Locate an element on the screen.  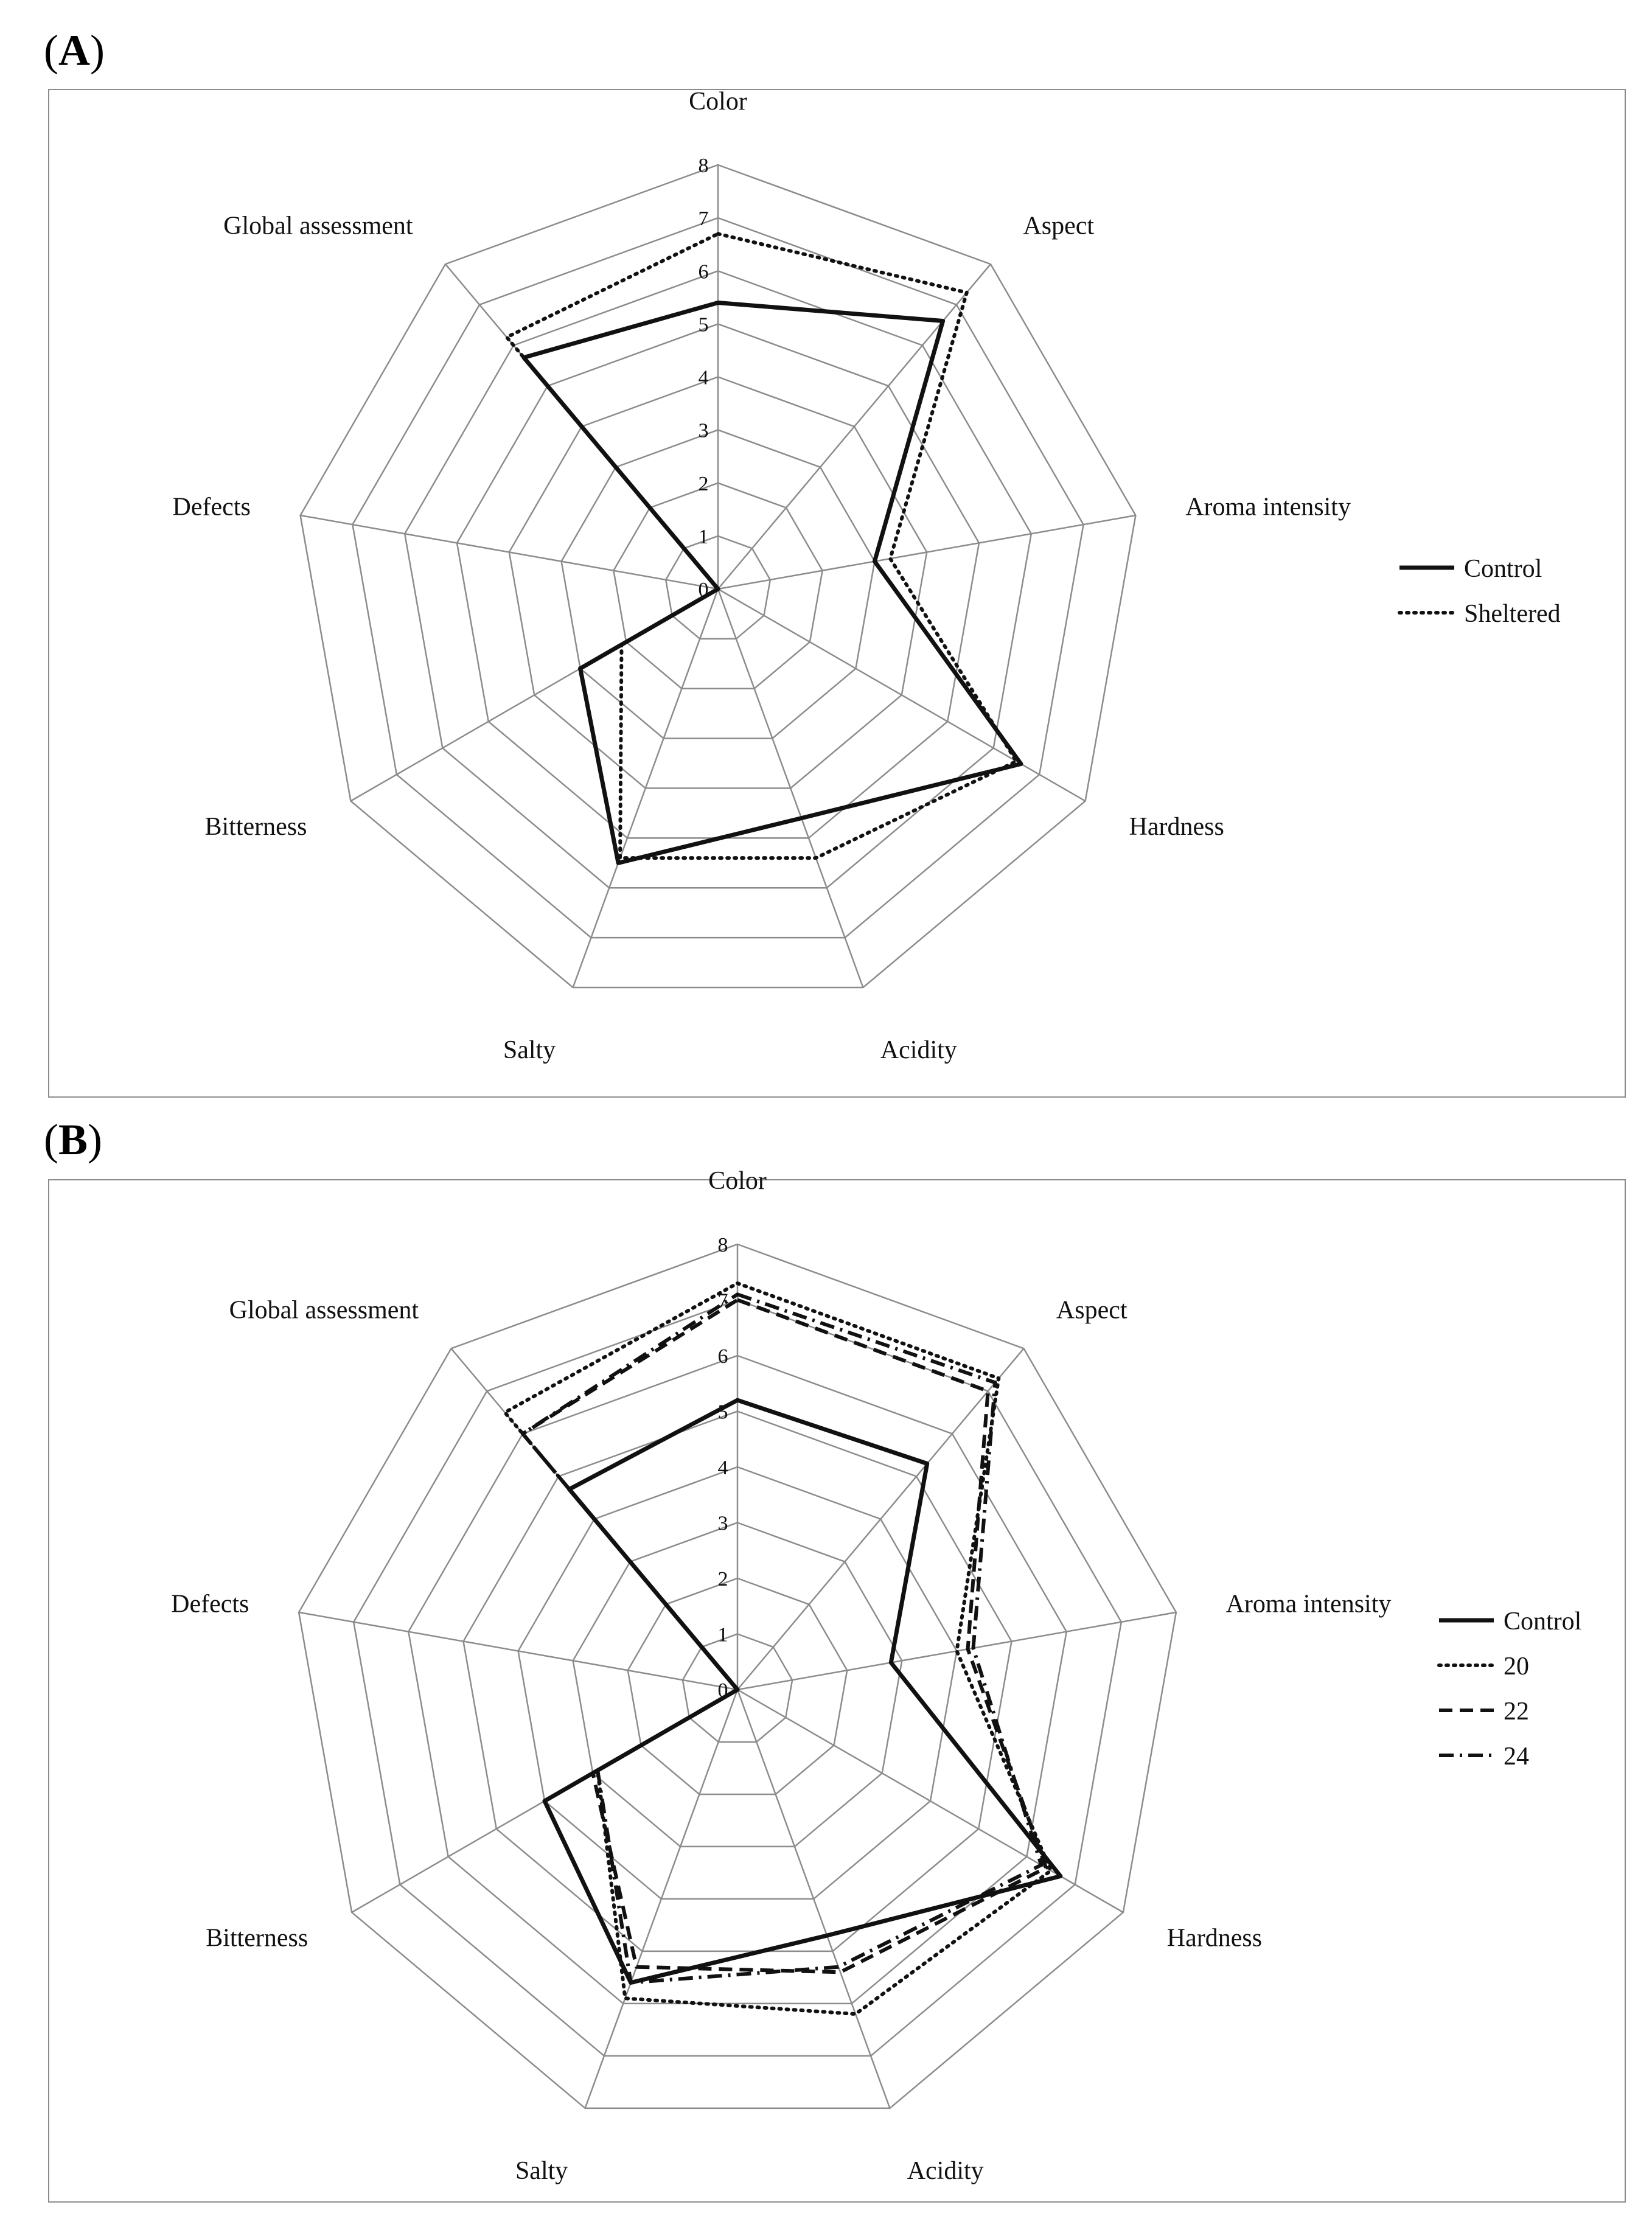
series-20-line is located at coordinates (778, 1648).